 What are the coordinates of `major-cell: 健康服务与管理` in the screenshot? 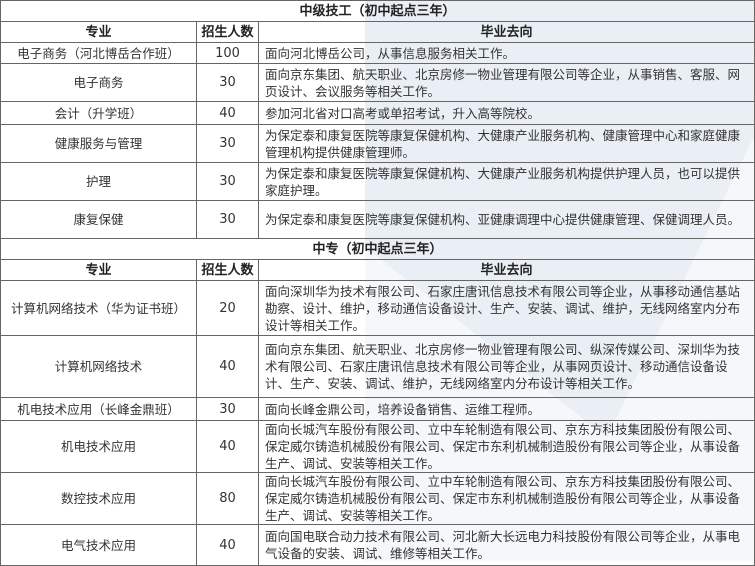 It's located at (98, 143).